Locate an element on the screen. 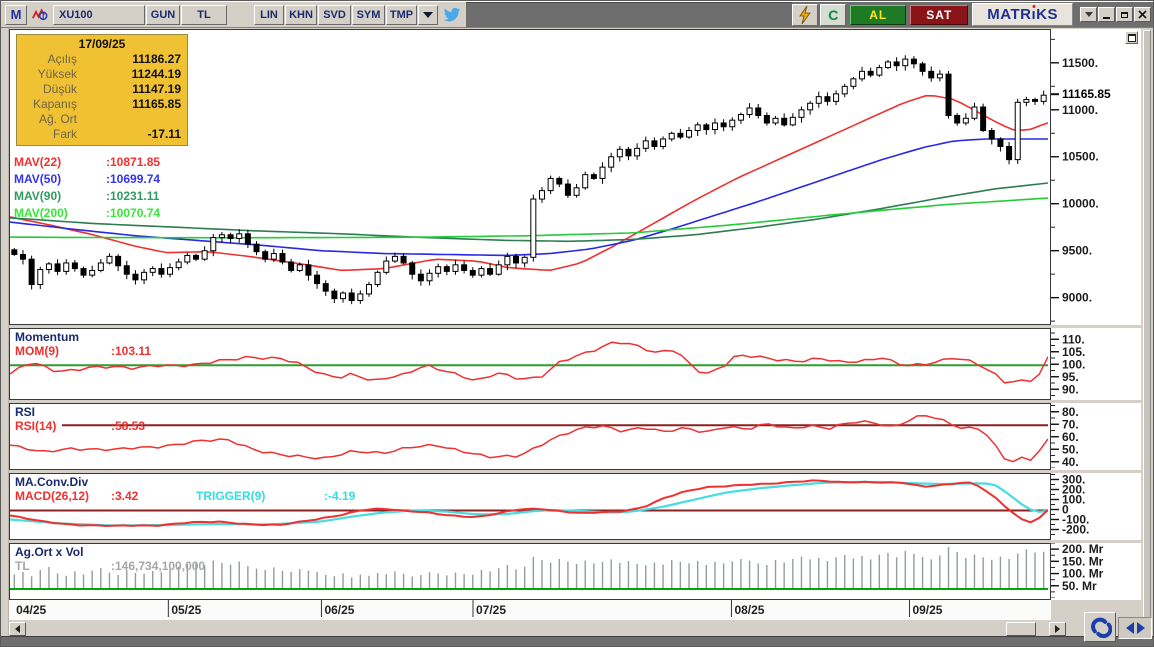 The width and height of the screenshot is (1154, 647). arrow-left-icon is located at coordinates (17, 629).